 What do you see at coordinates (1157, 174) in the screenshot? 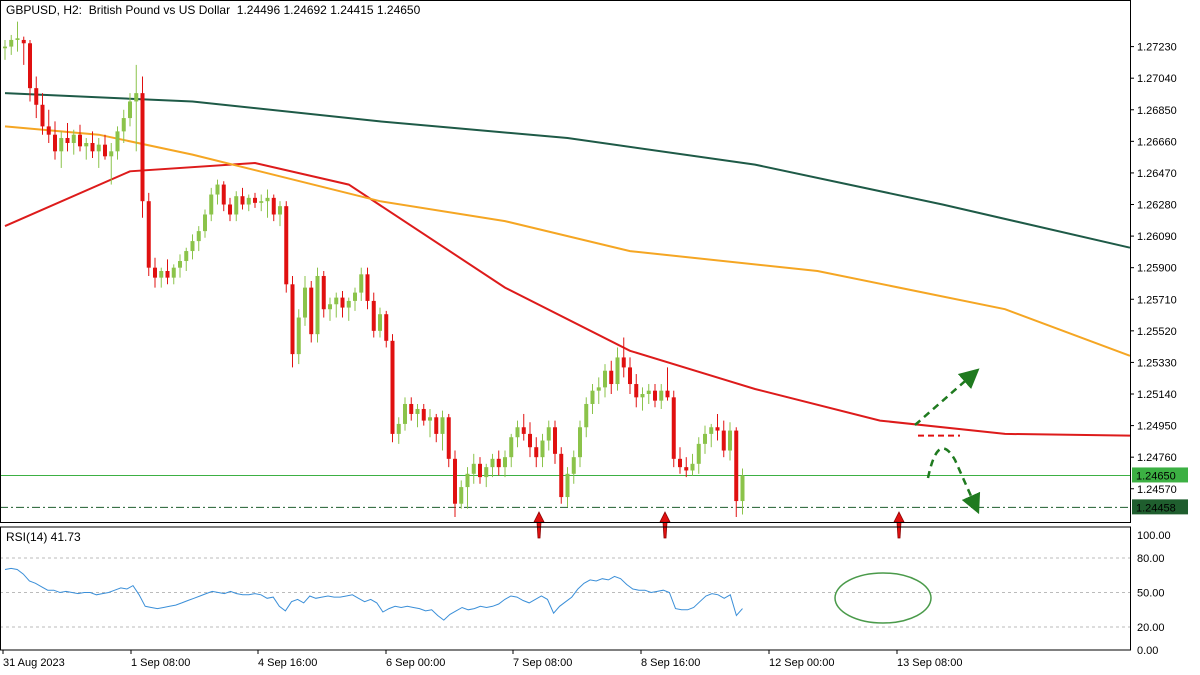
I see `y-tick-label: 1.26470` at bounding box center [1157, 174].